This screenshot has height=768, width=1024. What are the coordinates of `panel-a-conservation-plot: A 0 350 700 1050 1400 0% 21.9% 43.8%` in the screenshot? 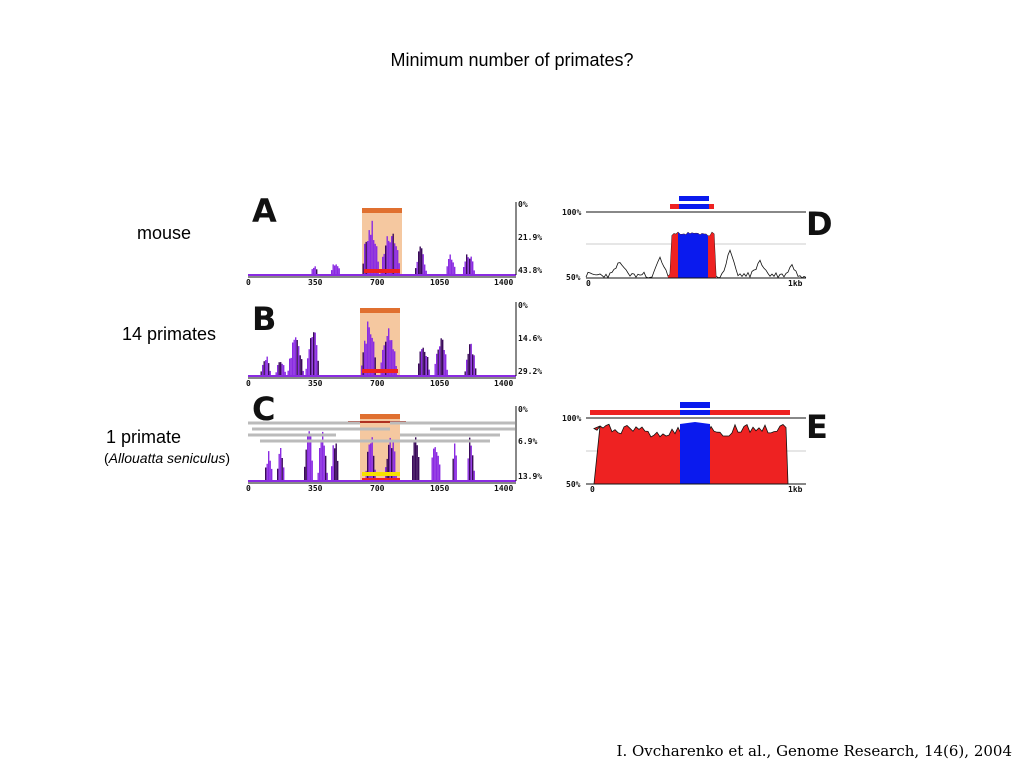 It's located at (394, 239).